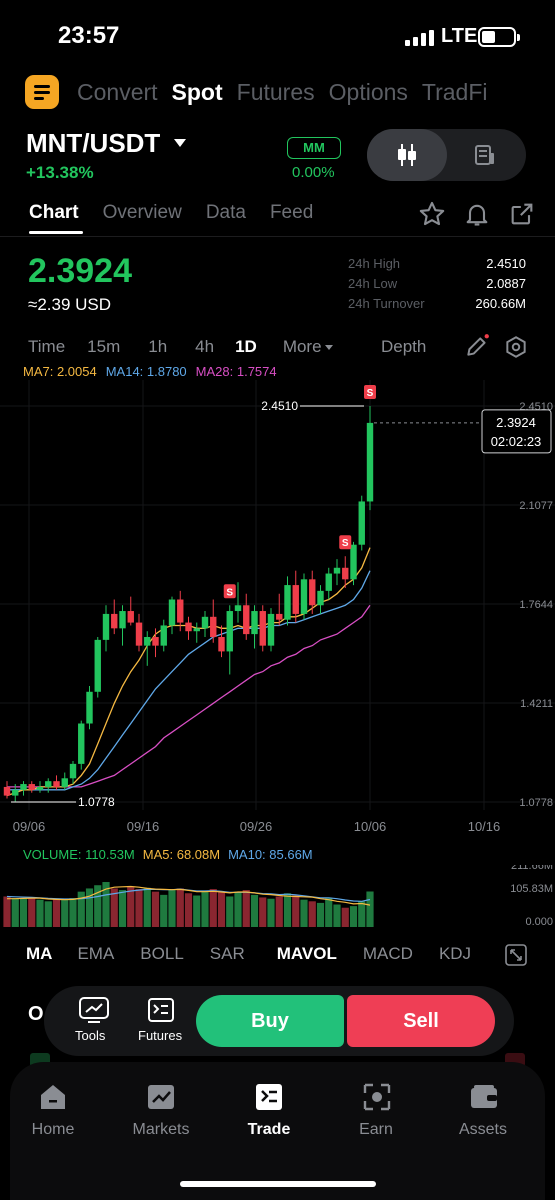 This screenshot has height=1200, width=555. Describe the element at coordinates (377, 1097) in the screenshot. I see `earn-icon` at that location.